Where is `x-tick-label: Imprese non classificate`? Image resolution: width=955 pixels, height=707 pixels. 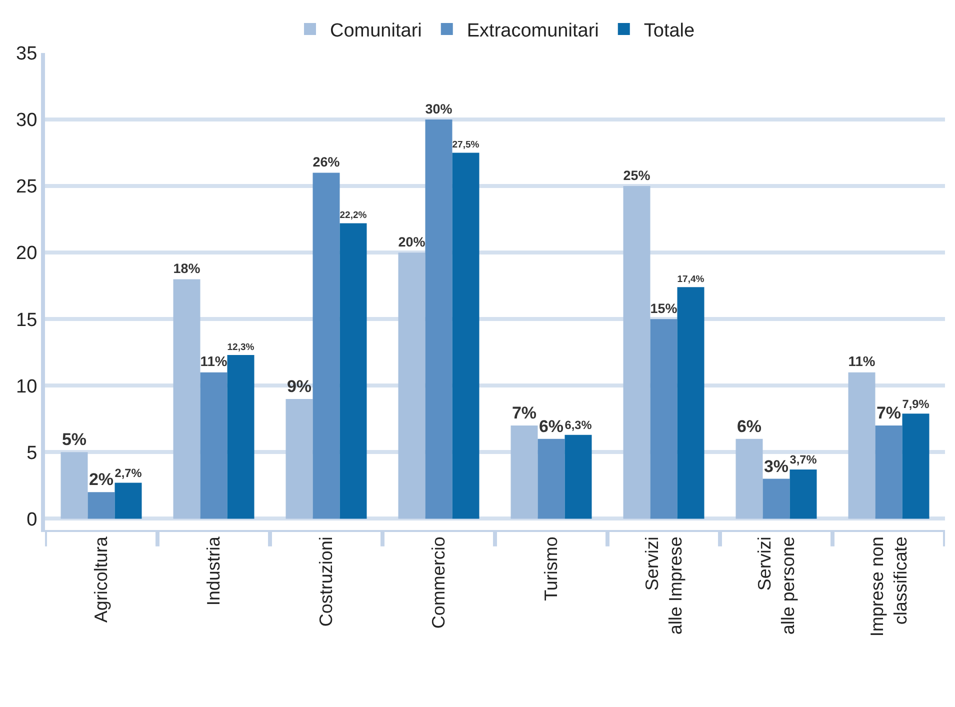
x-tick-label: Imprese non classificate is located at coordinates (888, 586).